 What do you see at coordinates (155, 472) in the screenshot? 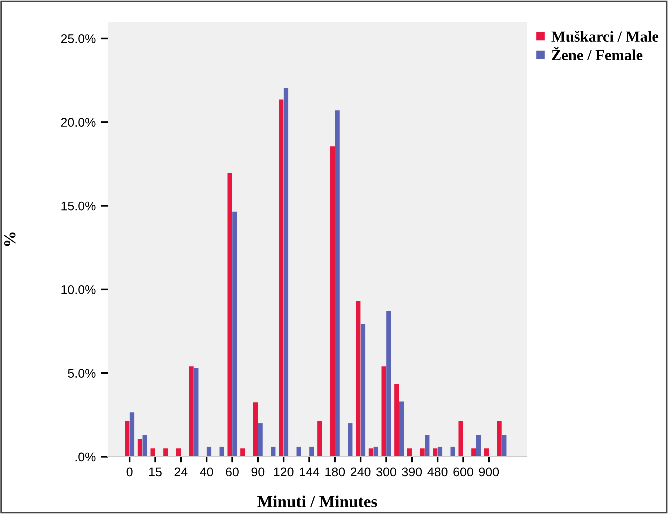
I see `x-tick-label: 15` at bounding box center [155, 472].